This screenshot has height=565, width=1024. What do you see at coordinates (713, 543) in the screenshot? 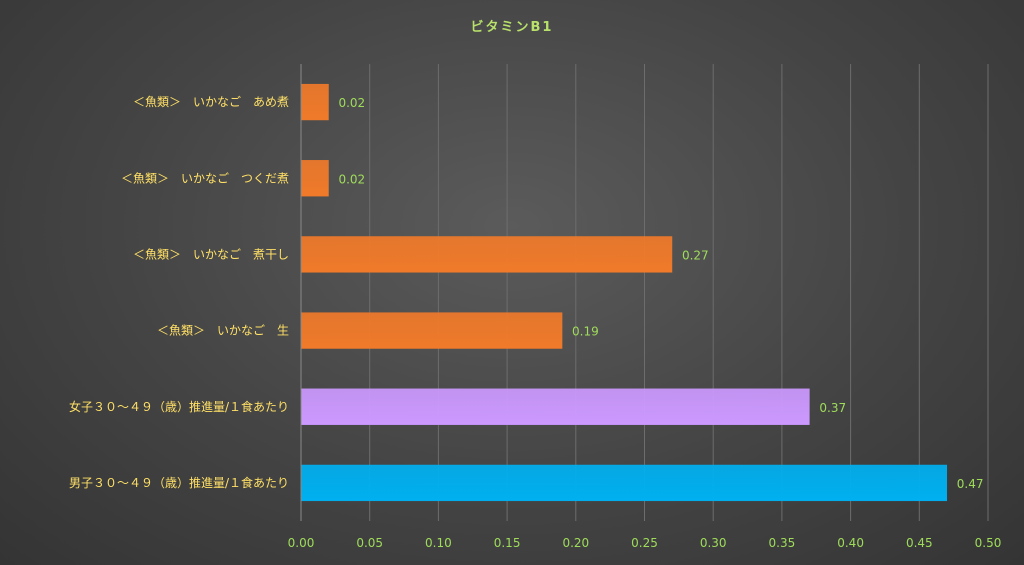
I see `x-tick-label: 0.30` at bounding box center [713, 543].